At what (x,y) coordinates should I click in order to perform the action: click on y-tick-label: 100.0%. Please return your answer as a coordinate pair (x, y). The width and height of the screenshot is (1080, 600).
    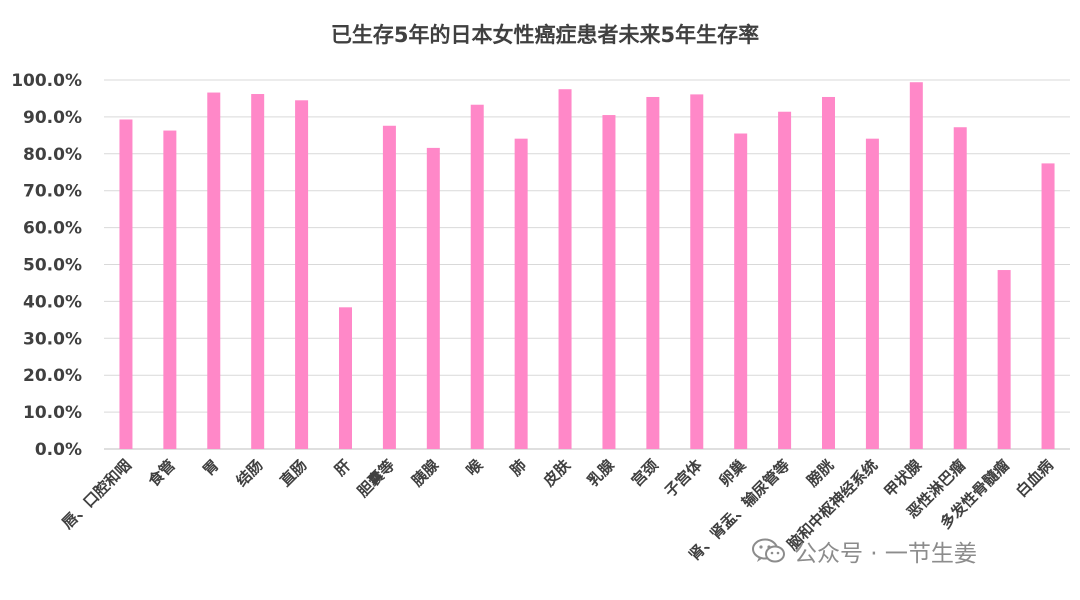
    Looking at the image, I should click on (46, 81).